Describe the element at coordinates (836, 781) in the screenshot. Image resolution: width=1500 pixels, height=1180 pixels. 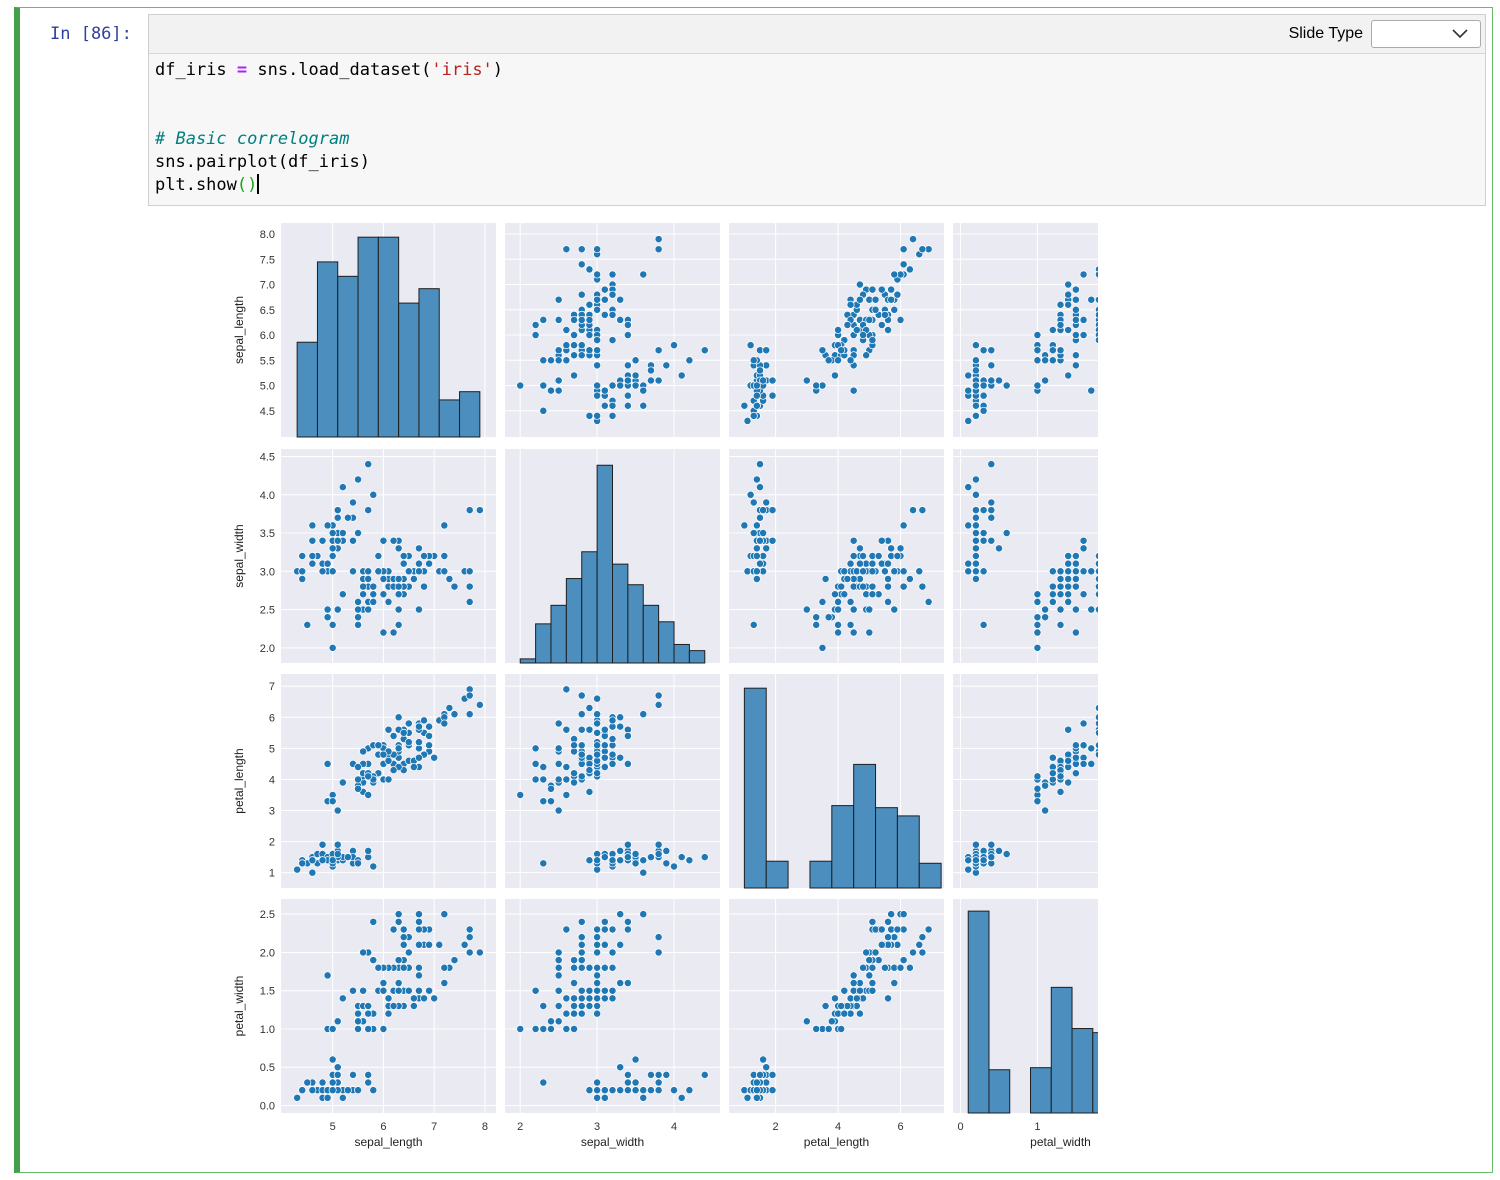
I see `subplot-petal_length-vs-petal_length` at that location.